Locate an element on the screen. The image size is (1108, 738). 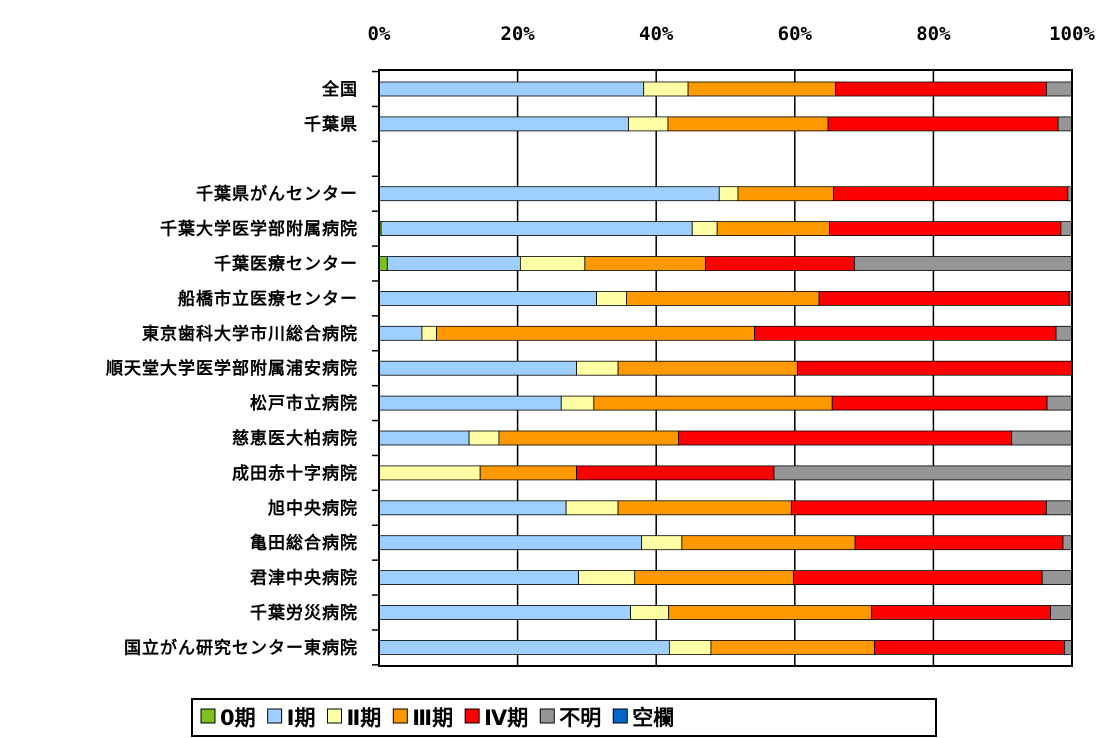
legend-label: Ⅳ期 is located at coordinates (506, 718).